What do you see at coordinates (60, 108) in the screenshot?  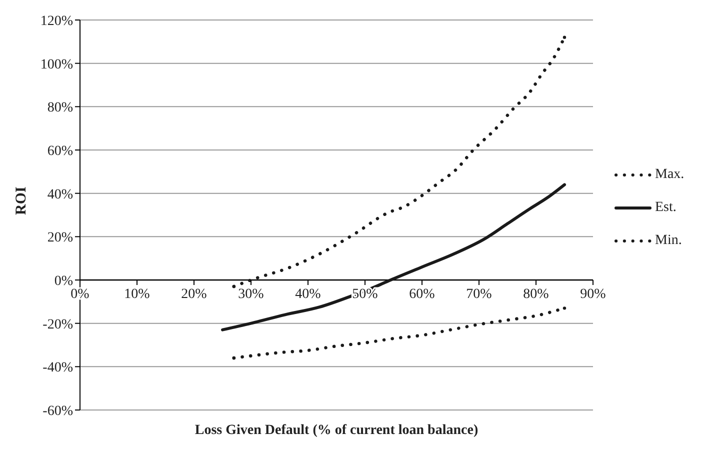 I see `y-tick-label: 80%` at bounding box center [60, 108].